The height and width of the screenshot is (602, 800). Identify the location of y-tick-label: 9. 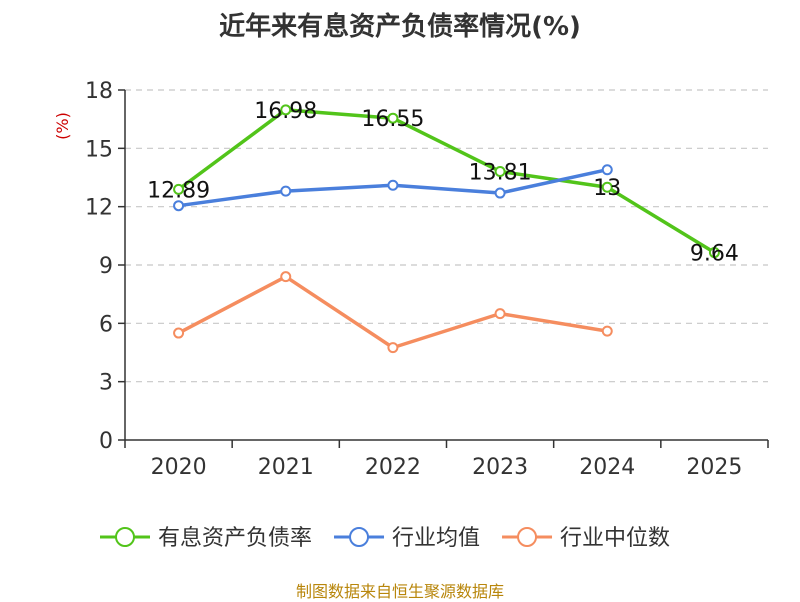
(106, 266).